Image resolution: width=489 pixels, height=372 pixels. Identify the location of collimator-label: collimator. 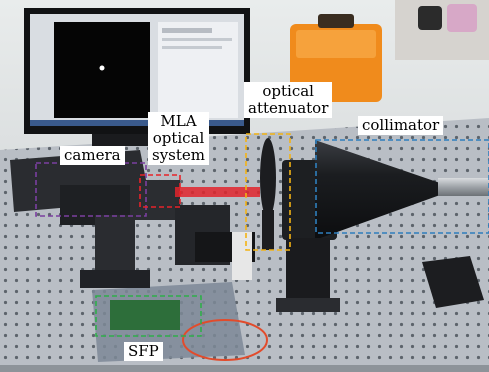
(401, 125).